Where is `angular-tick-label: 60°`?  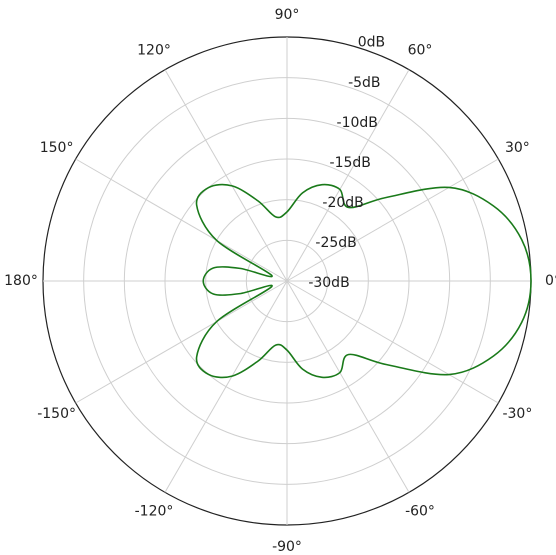 angular-tick-label: 60° is located at coordinates (420, 51).